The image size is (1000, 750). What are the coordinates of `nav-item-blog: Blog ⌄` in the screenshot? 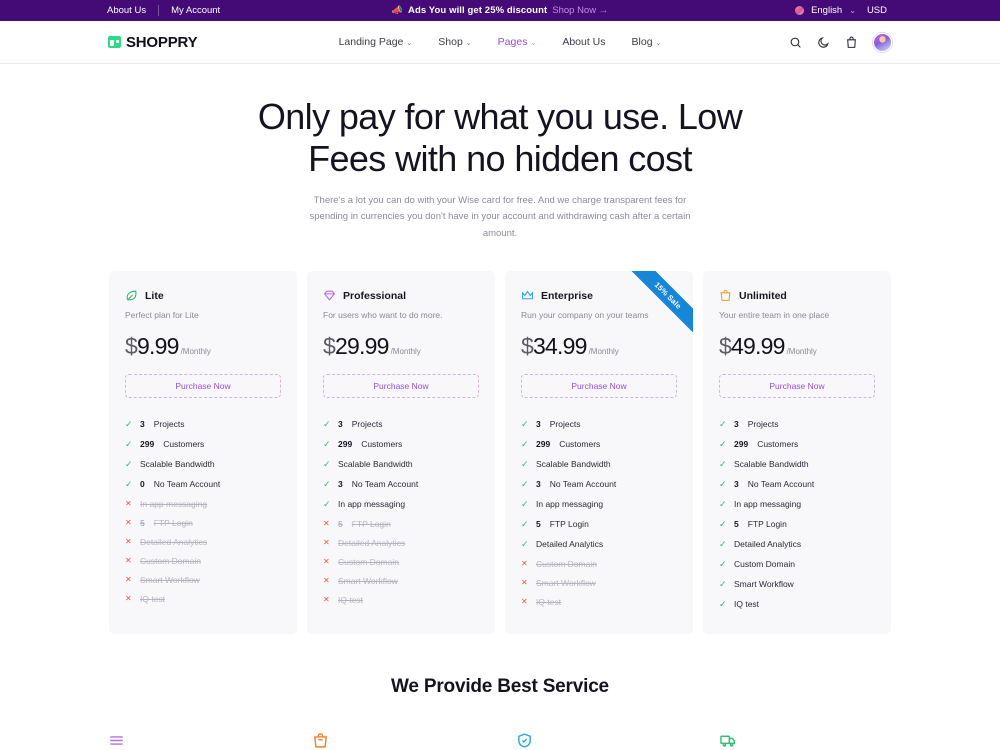 It's located at (647, 42).